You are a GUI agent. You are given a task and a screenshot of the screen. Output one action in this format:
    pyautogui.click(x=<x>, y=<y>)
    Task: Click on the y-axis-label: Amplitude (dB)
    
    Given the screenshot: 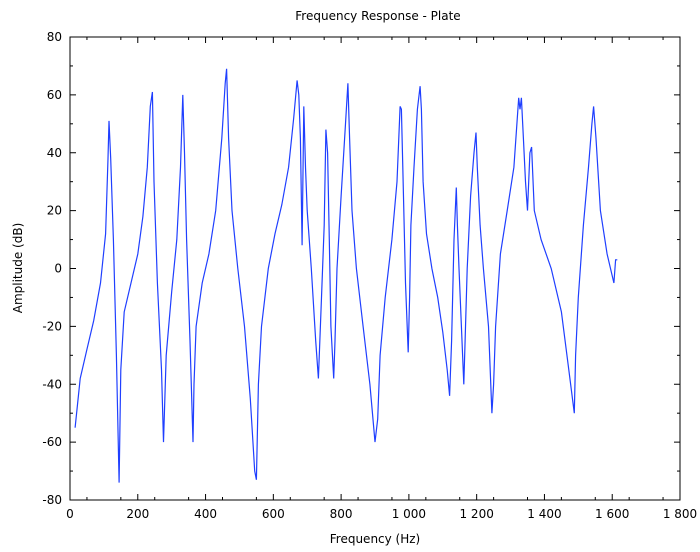 What is the action you would take?
    pyautogui.click(x=18, y=268)
    